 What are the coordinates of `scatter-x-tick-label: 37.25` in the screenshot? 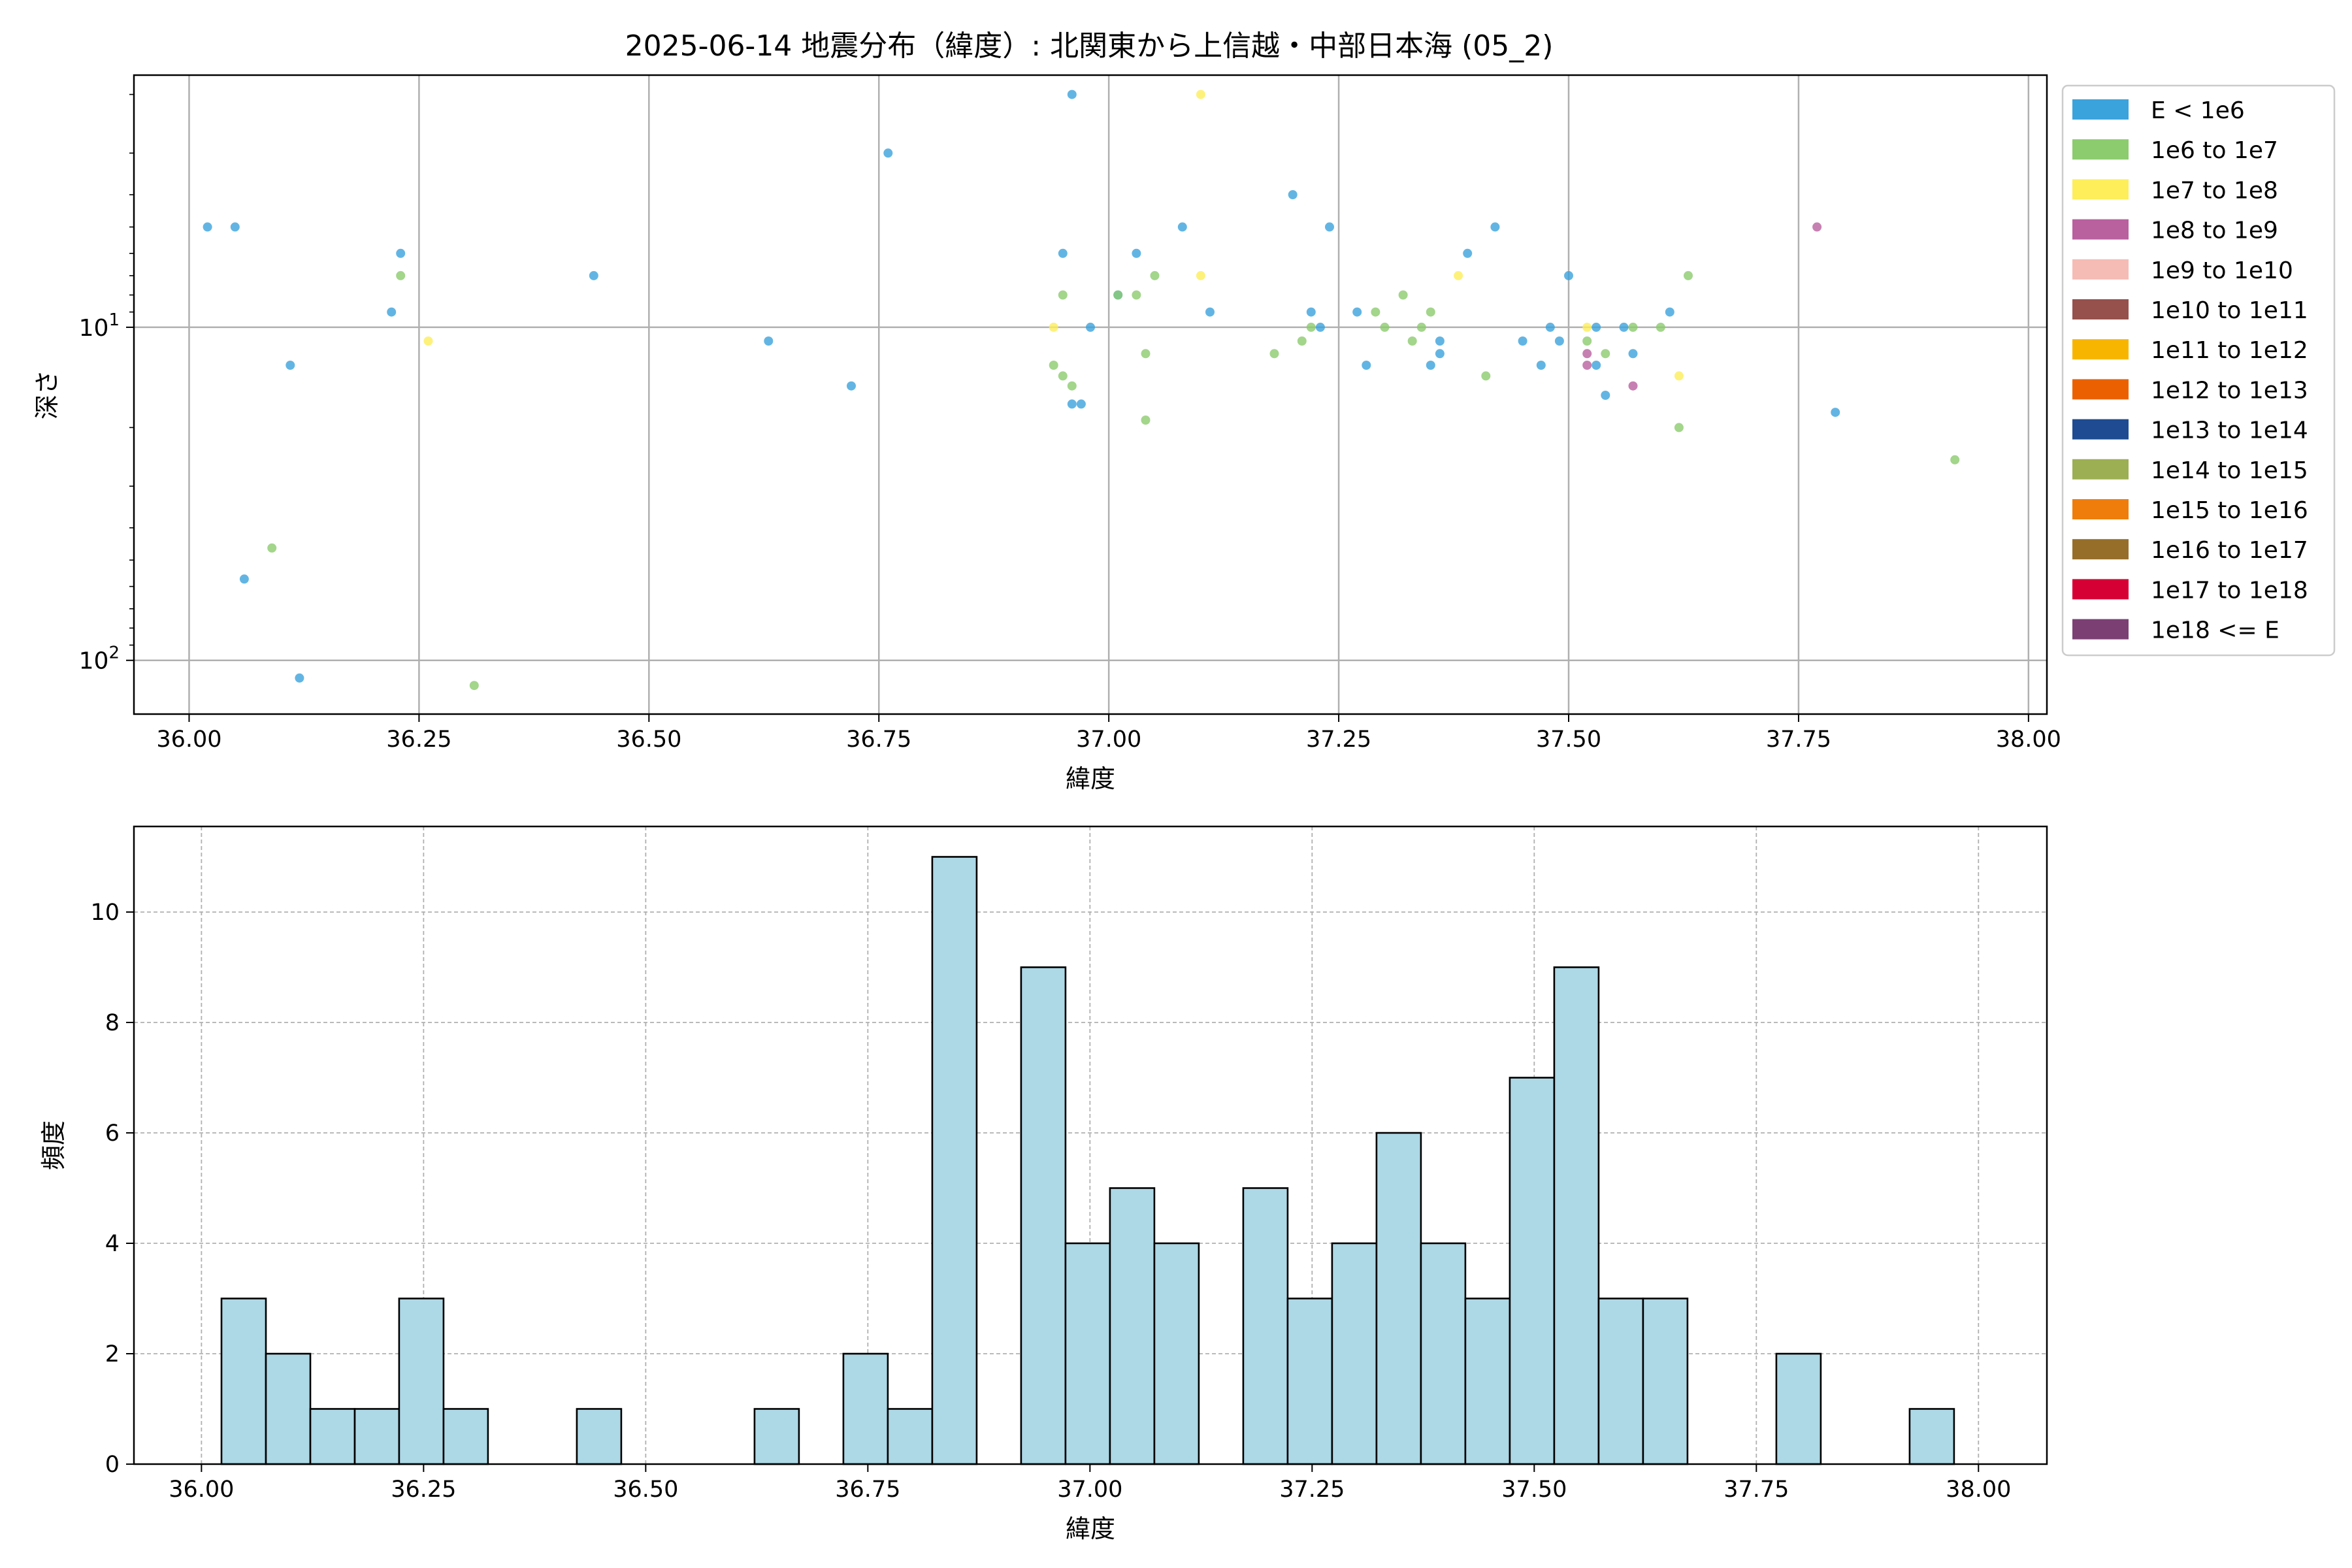 It's located at (1338, 740).